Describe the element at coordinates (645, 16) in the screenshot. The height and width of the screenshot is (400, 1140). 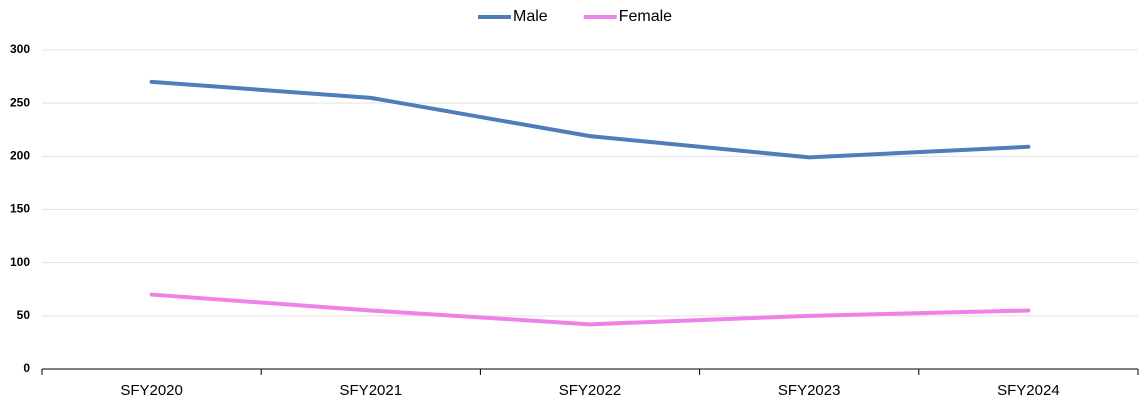
I see `legend-label: Female` at that location.